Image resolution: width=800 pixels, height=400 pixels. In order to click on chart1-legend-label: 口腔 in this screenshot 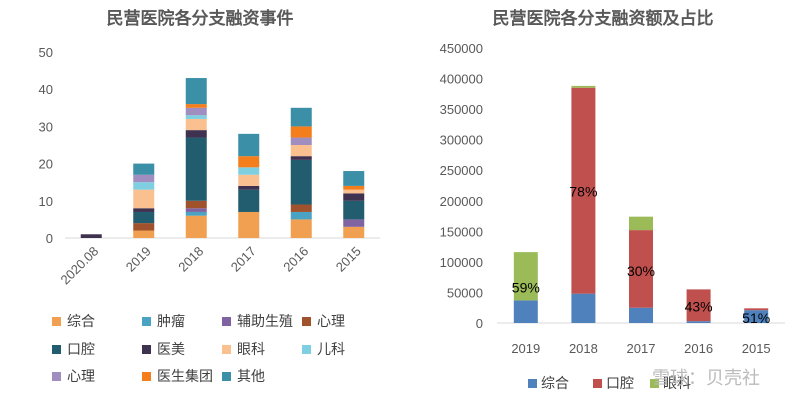, I will do `click(81, 350)`.